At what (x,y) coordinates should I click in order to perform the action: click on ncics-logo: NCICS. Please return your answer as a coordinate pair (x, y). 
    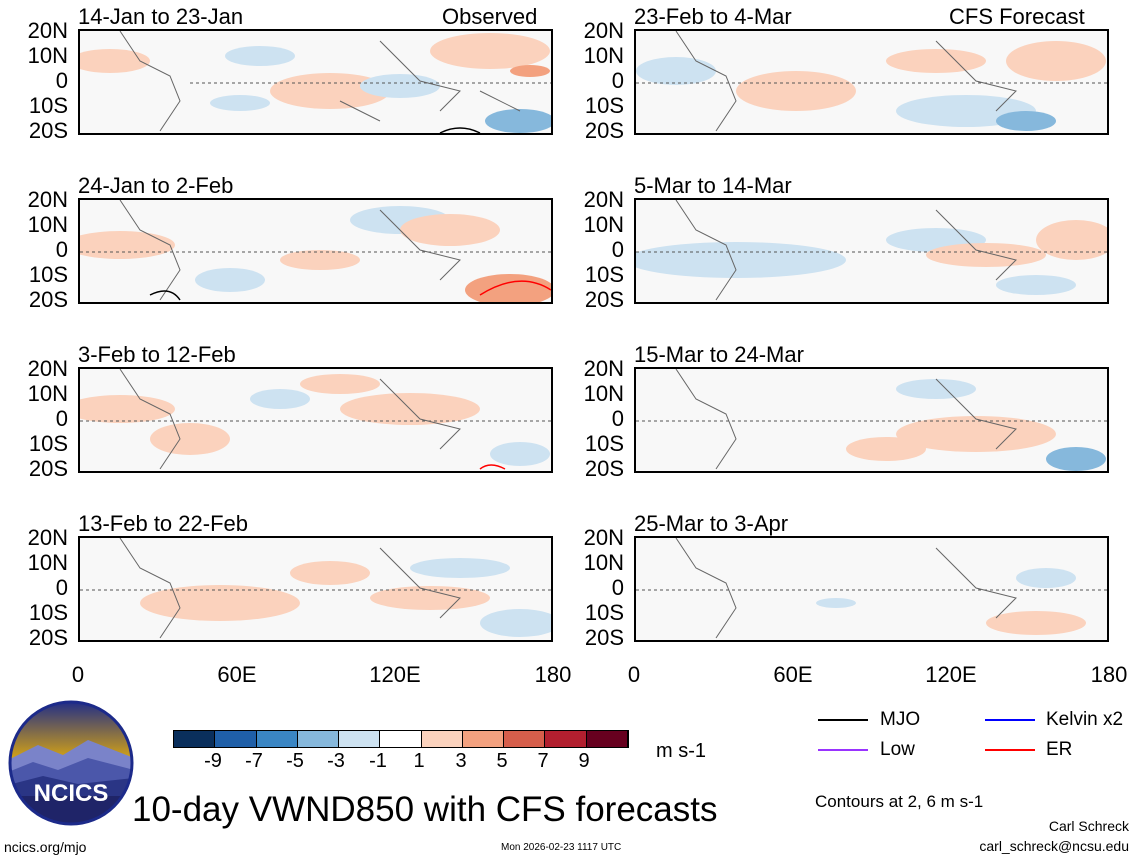
    Looking at the image, I should click on (71, 763).